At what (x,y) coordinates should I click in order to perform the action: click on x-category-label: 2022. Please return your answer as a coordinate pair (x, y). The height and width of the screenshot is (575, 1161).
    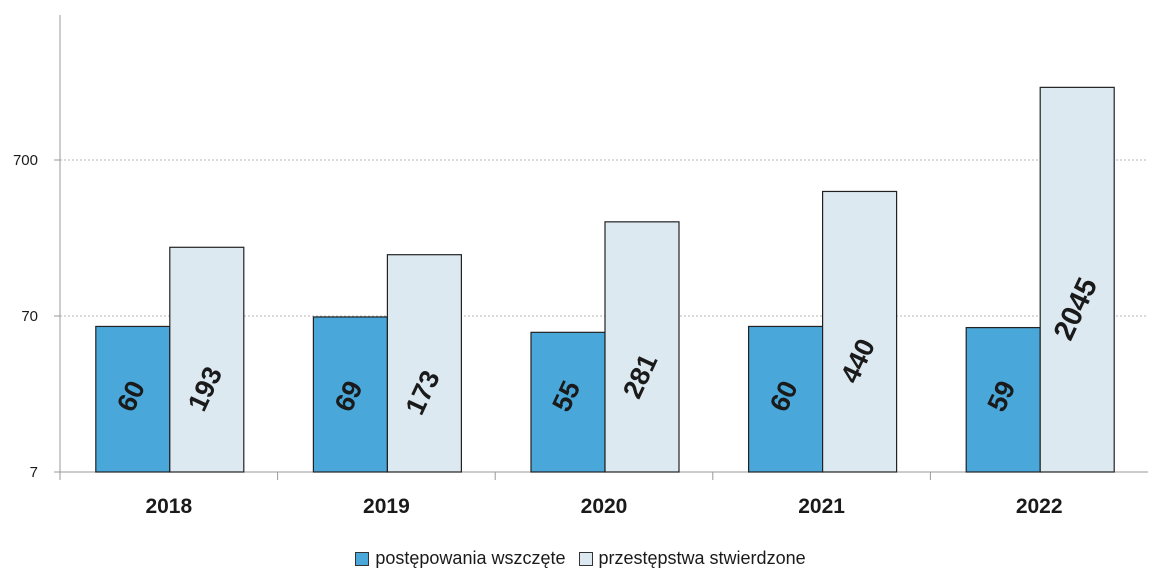
    Looking at the image, I should click on (1039, 506).